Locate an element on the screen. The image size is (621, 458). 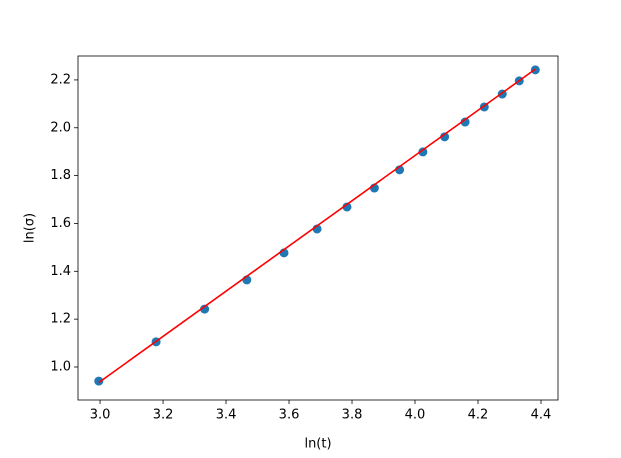
x-tick-label: 3.0 is located at coordinates (100, 415).